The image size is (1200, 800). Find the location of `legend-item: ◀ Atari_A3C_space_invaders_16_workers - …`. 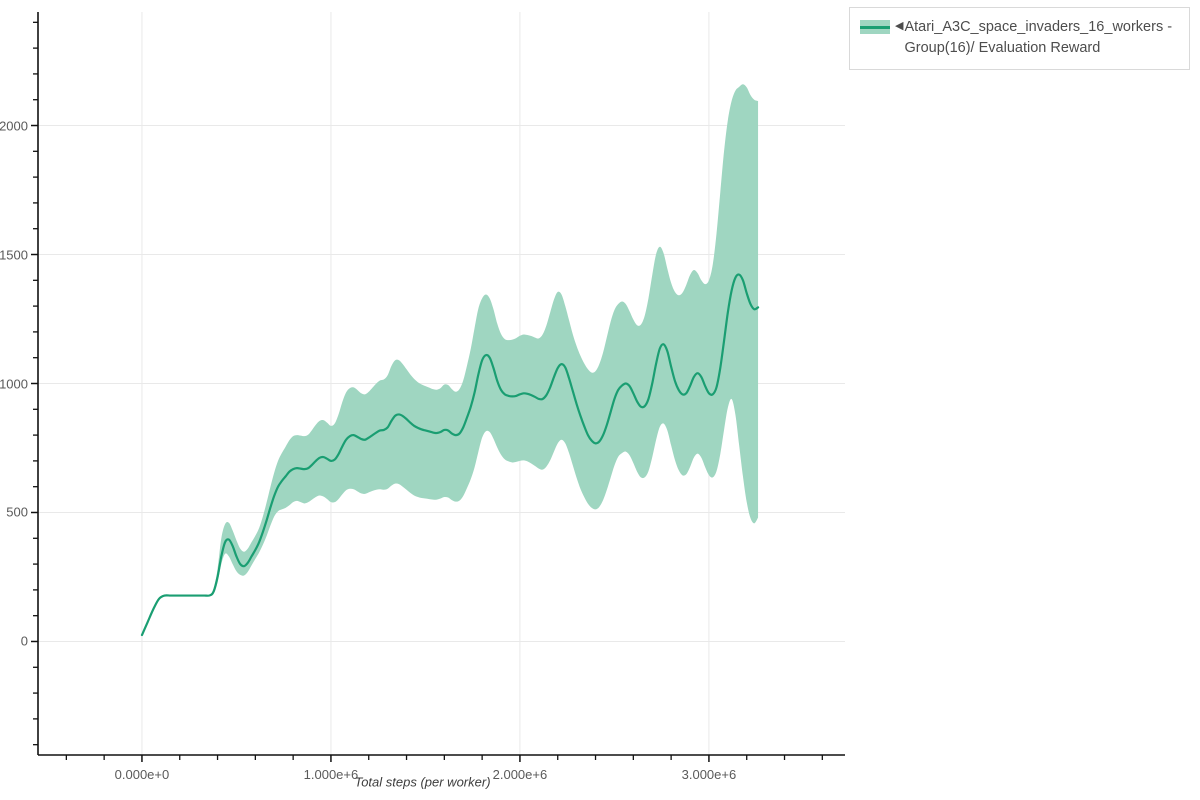

legend-item: ◀ Atari_A3C_space_invaders_16_workers - … is located at coordinates (1019, 38).